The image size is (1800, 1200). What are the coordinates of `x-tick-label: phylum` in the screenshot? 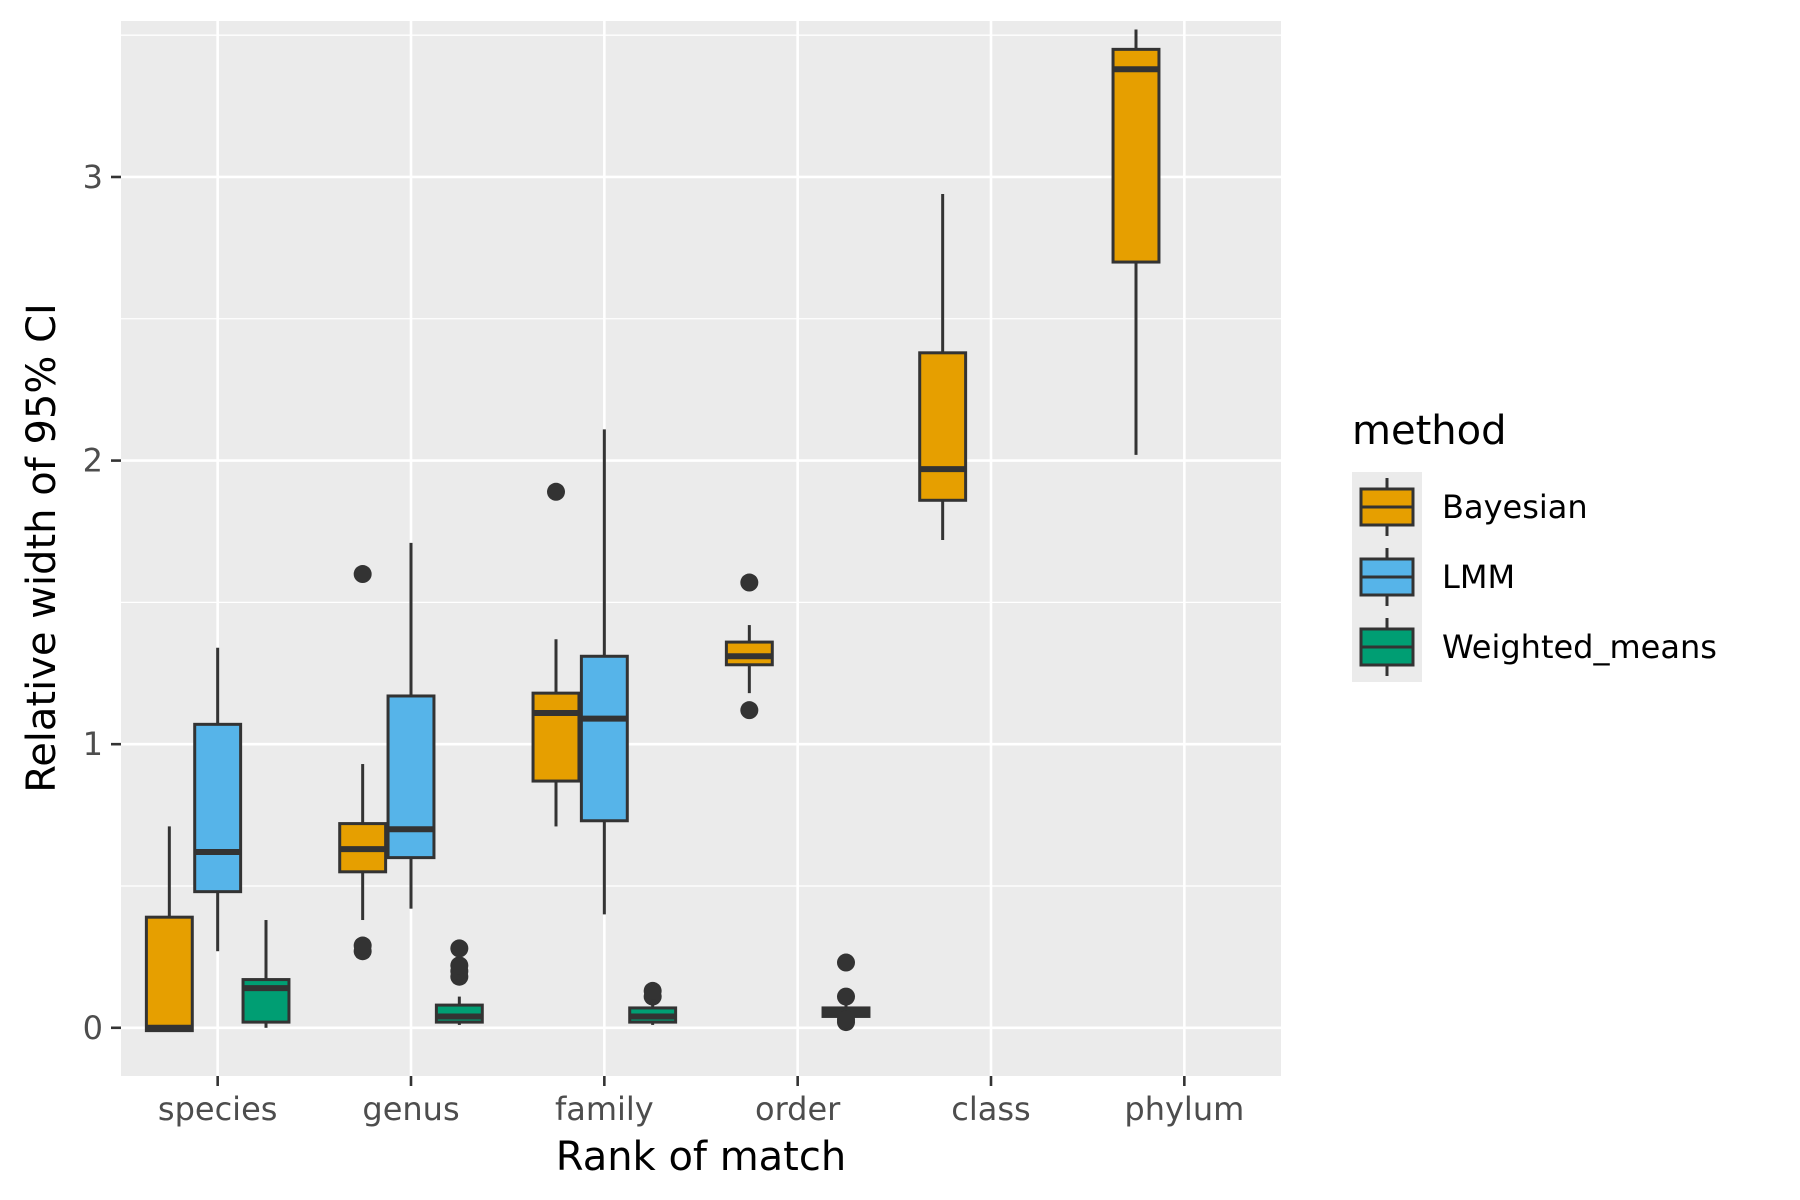 It's located at (1184, 1109).